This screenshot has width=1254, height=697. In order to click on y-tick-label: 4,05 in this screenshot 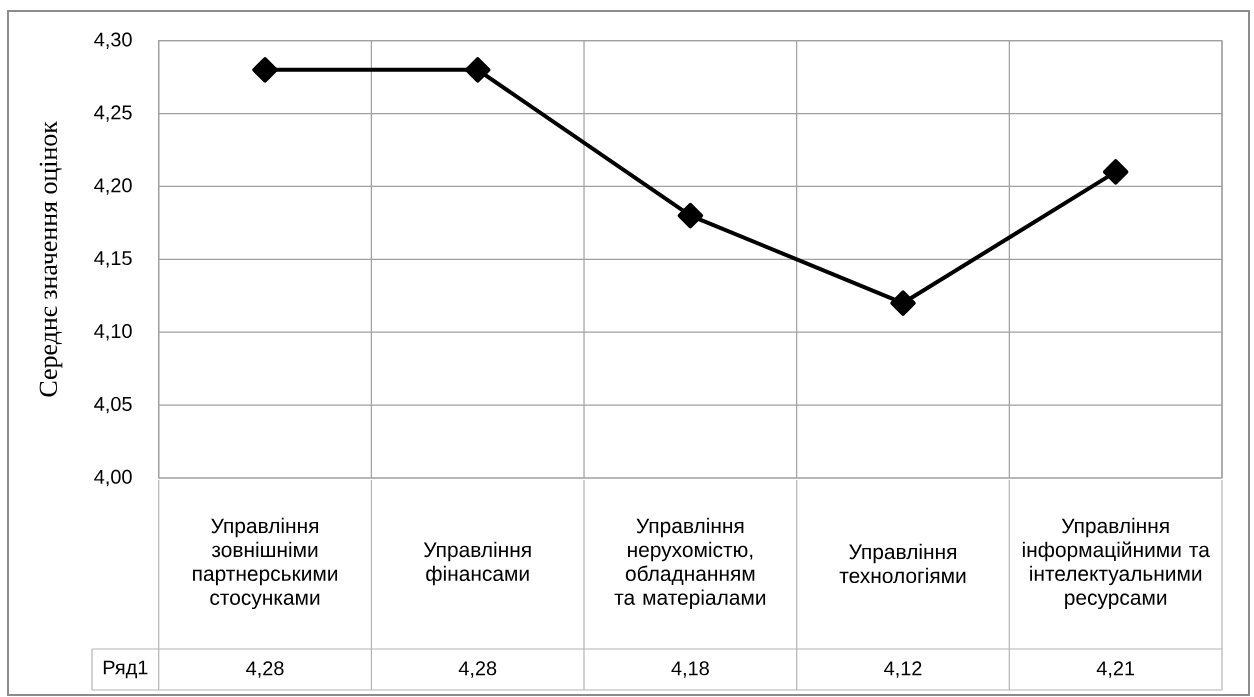, I will do `click(113, 405)`.